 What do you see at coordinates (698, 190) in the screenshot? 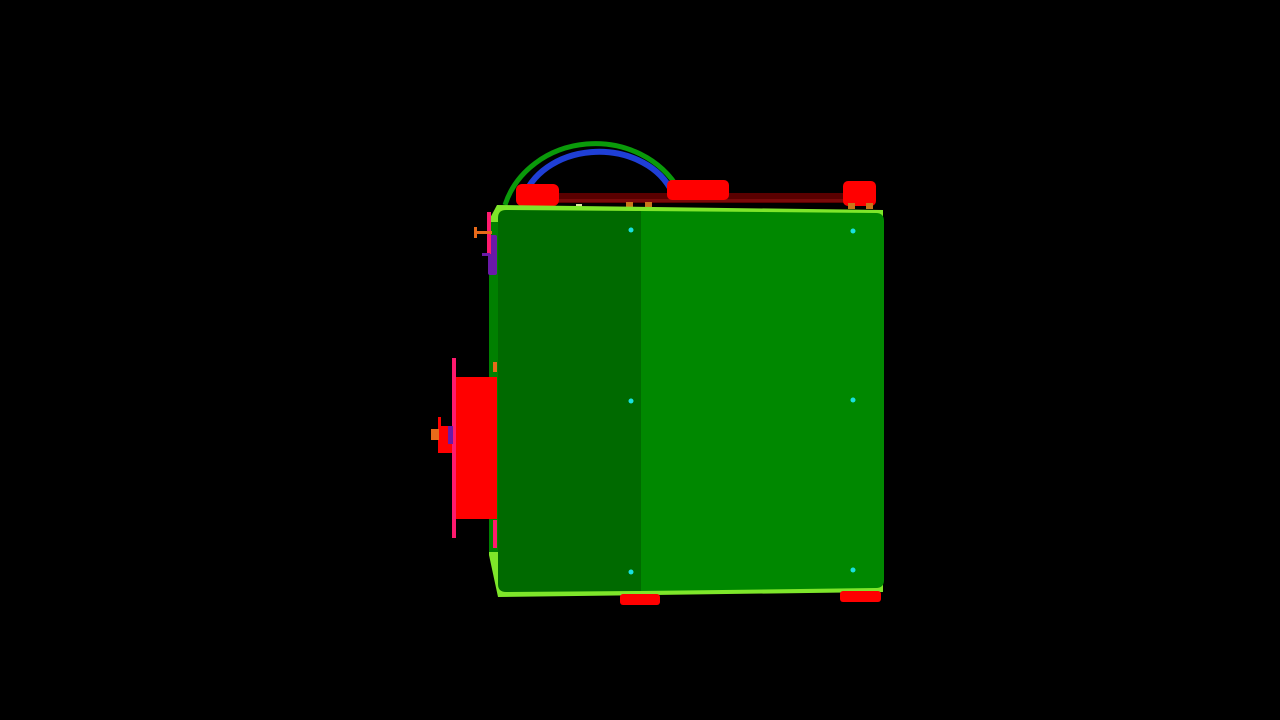
I see `top-foot-middle` at bounding box center [698, 190].